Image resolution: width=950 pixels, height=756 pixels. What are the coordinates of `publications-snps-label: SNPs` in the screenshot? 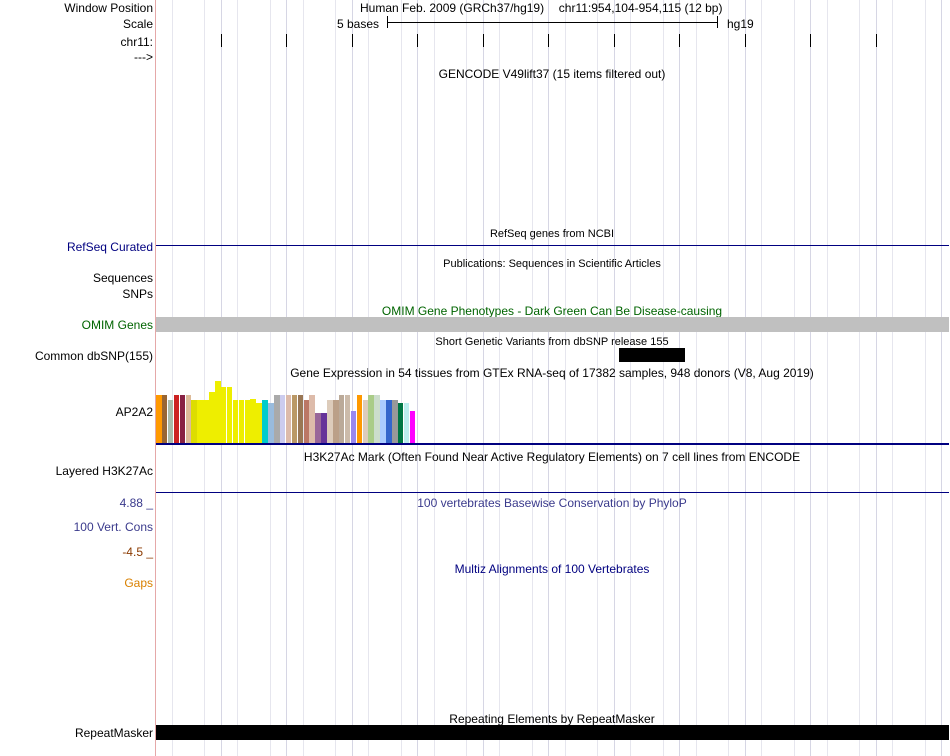 It's located at (137, 294).